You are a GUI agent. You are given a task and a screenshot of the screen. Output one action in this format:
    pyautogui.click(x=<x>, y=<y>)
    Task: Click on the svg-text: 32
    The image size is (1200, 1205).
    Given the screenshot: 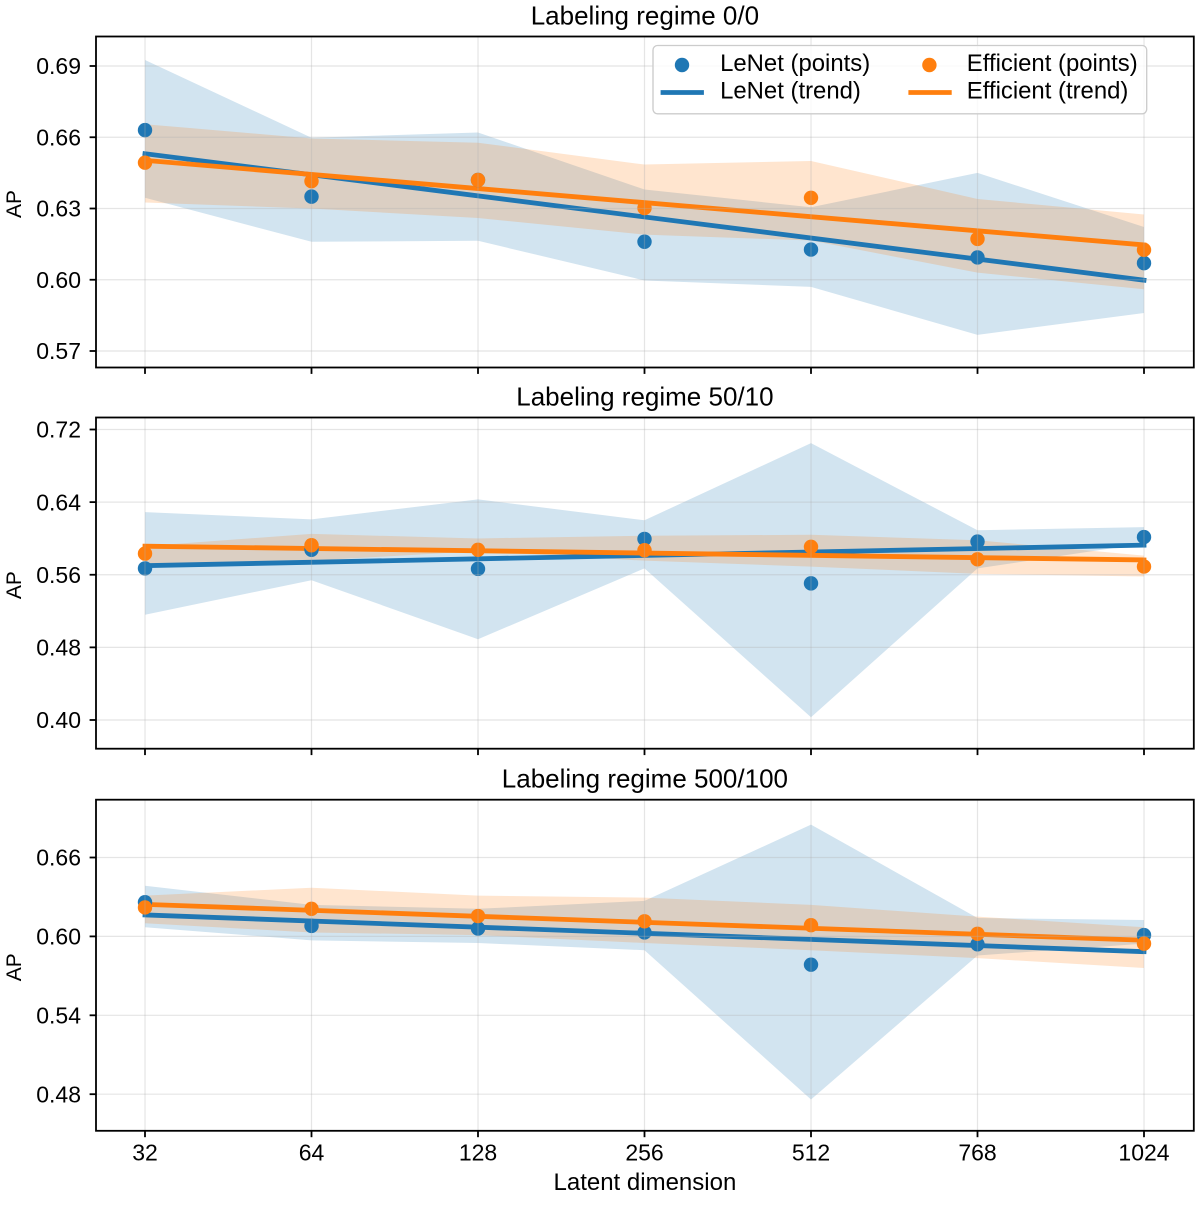 What is the action you would take?
    pyautogui.click(x=145, y=1153)
    